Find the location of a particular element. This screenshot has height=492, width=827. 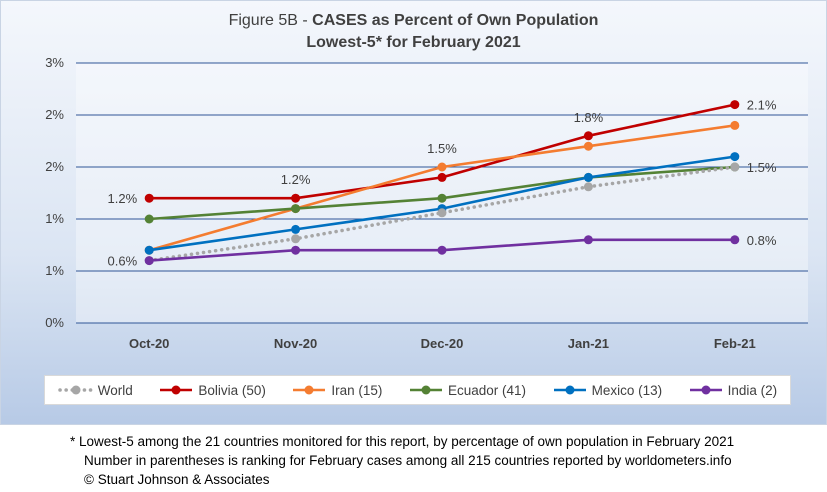

chart-subtitle: Lowest-5* for February 2021 is located at coordinates (413, 42).